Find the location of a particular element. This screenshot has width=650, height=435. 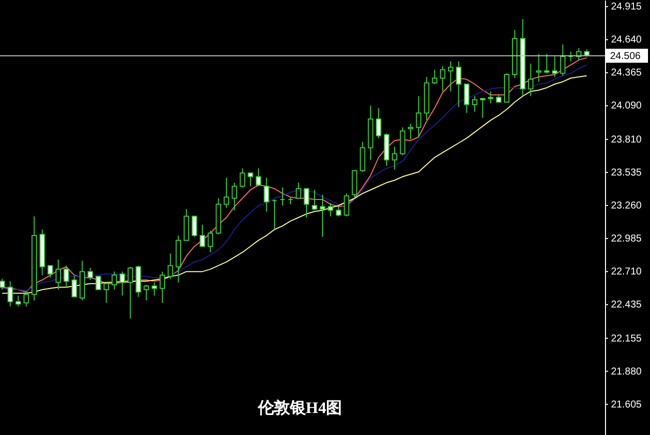

text: 伦敦银H4图 is located at coordinates (299, 408).